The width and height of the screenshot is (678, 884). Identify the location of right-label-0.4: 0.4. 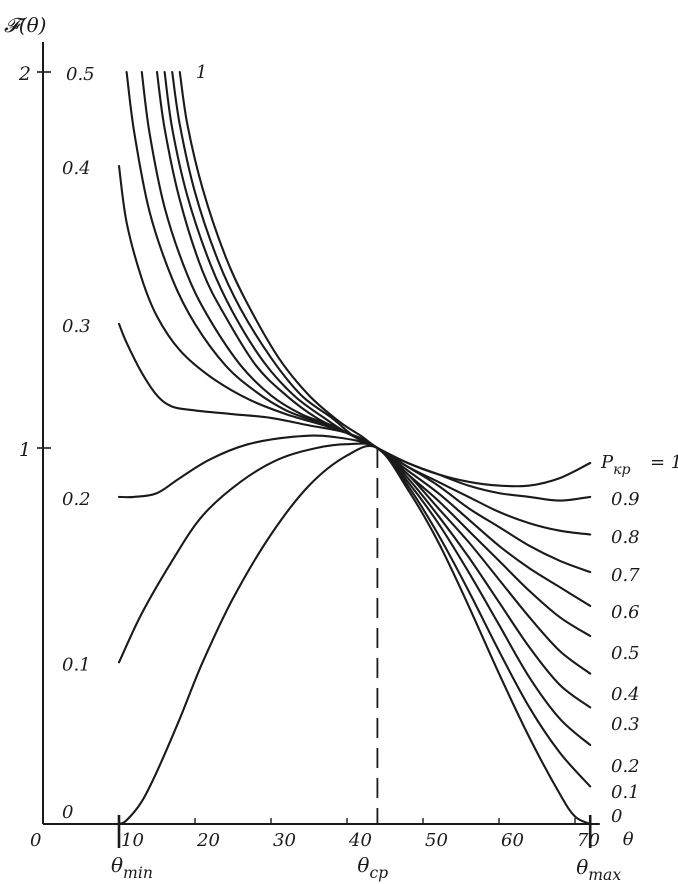
(625, 694).